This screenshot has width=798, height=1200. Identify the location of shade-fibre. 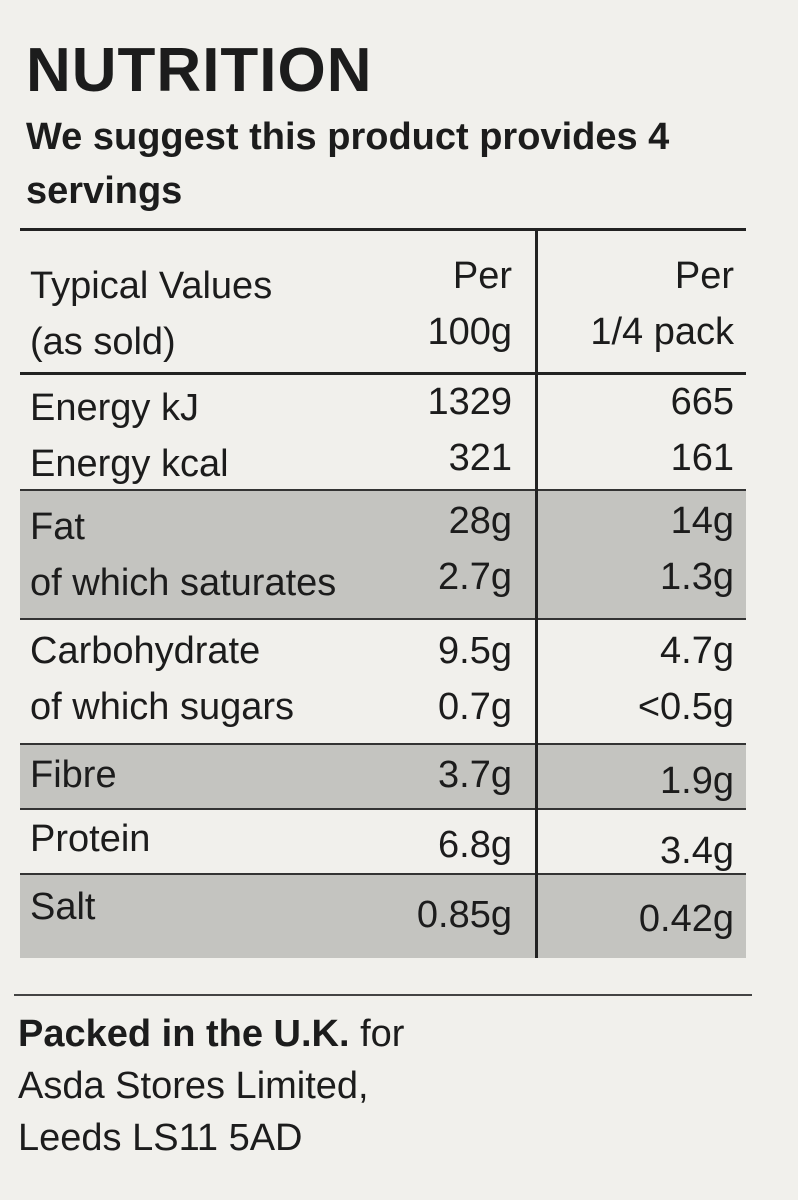
(383, 776).